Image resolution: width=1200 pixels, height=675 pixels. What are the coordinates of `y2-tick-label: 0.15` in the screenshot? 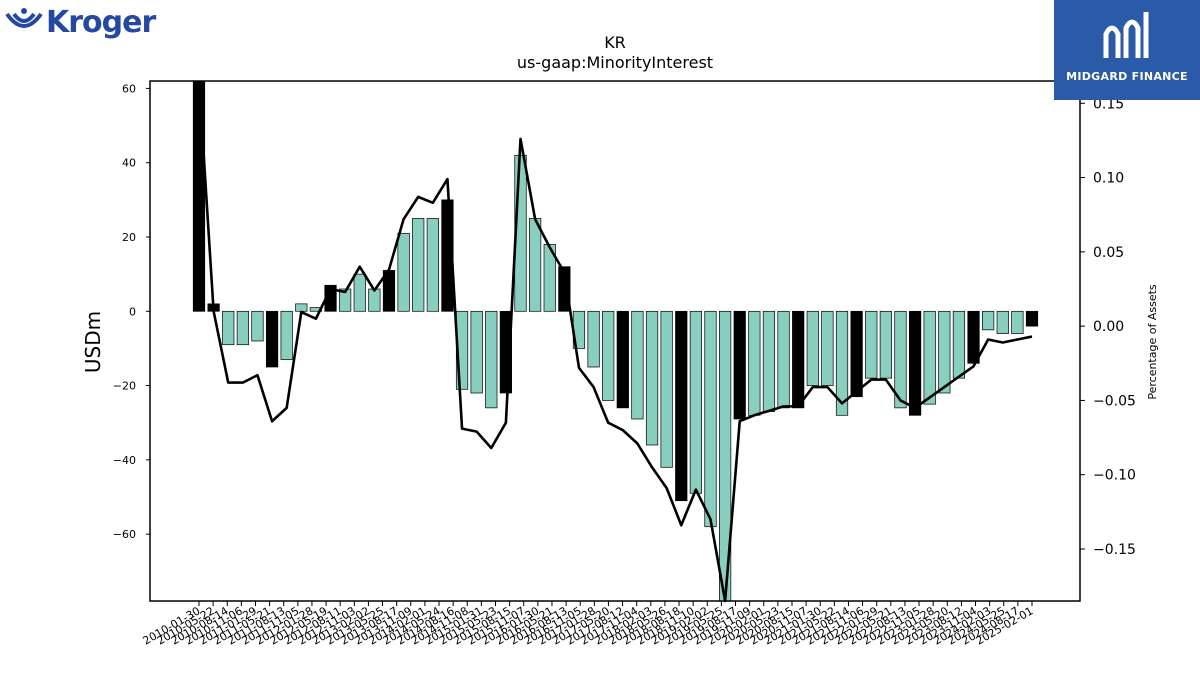 It's located at (1108, 104).